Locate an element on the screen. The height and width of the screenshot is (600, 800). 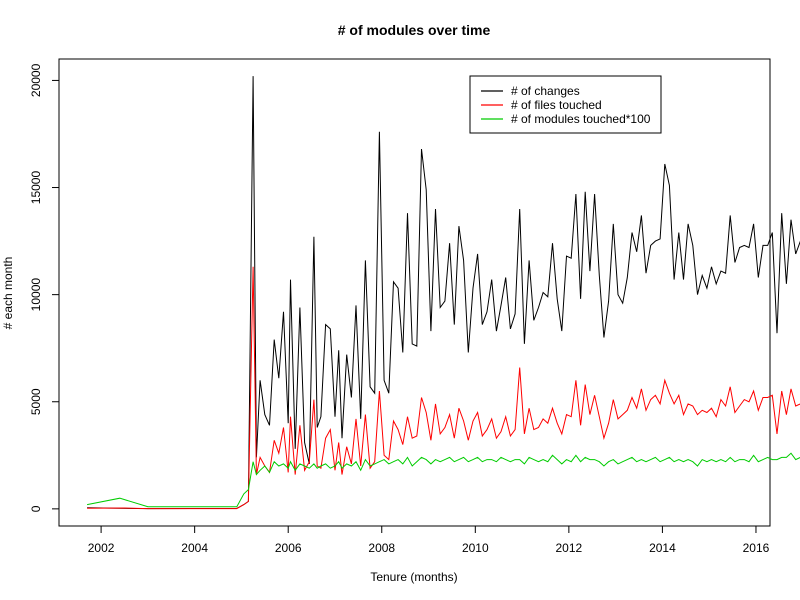
y-tick-label: 0 is located at coordinates (36, 508).